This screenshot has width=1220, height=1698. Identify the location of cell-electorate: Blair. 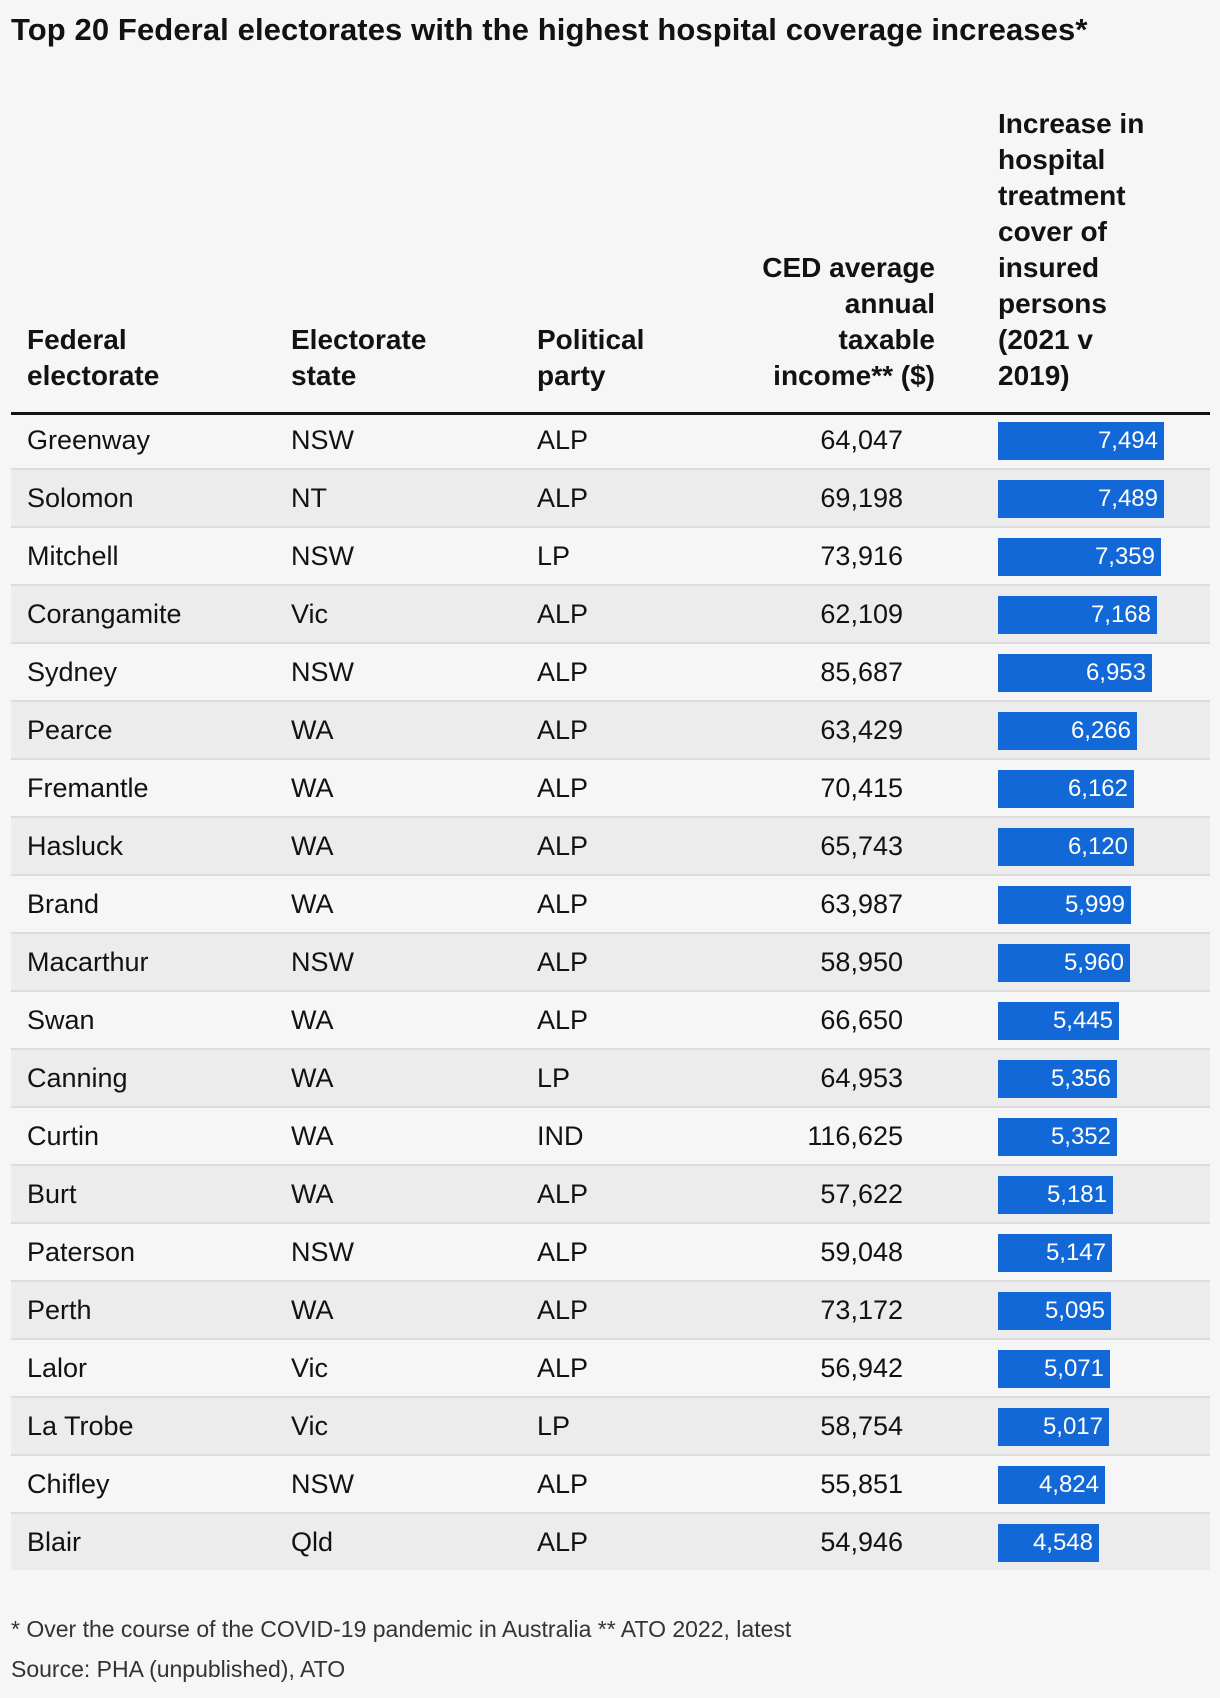
(54, 1542).